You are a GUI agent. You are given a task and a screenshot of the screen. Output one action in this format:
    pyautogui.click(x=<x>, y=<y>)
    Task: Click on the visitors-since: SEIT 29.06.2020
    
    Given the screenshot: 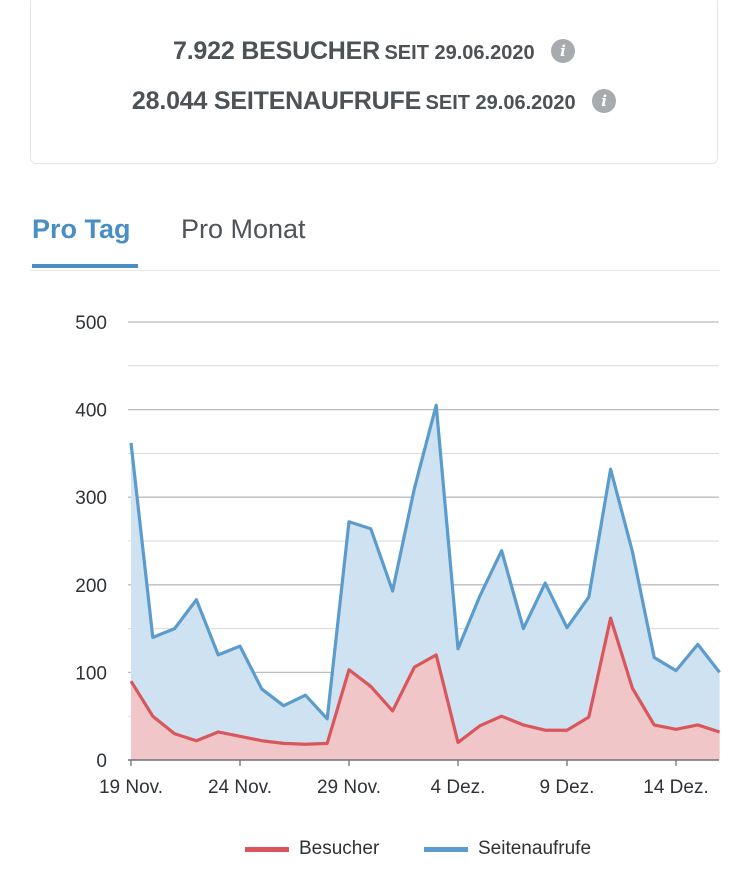 What is the action you would take?
    pyautogui.click(x=459, y=53)
    